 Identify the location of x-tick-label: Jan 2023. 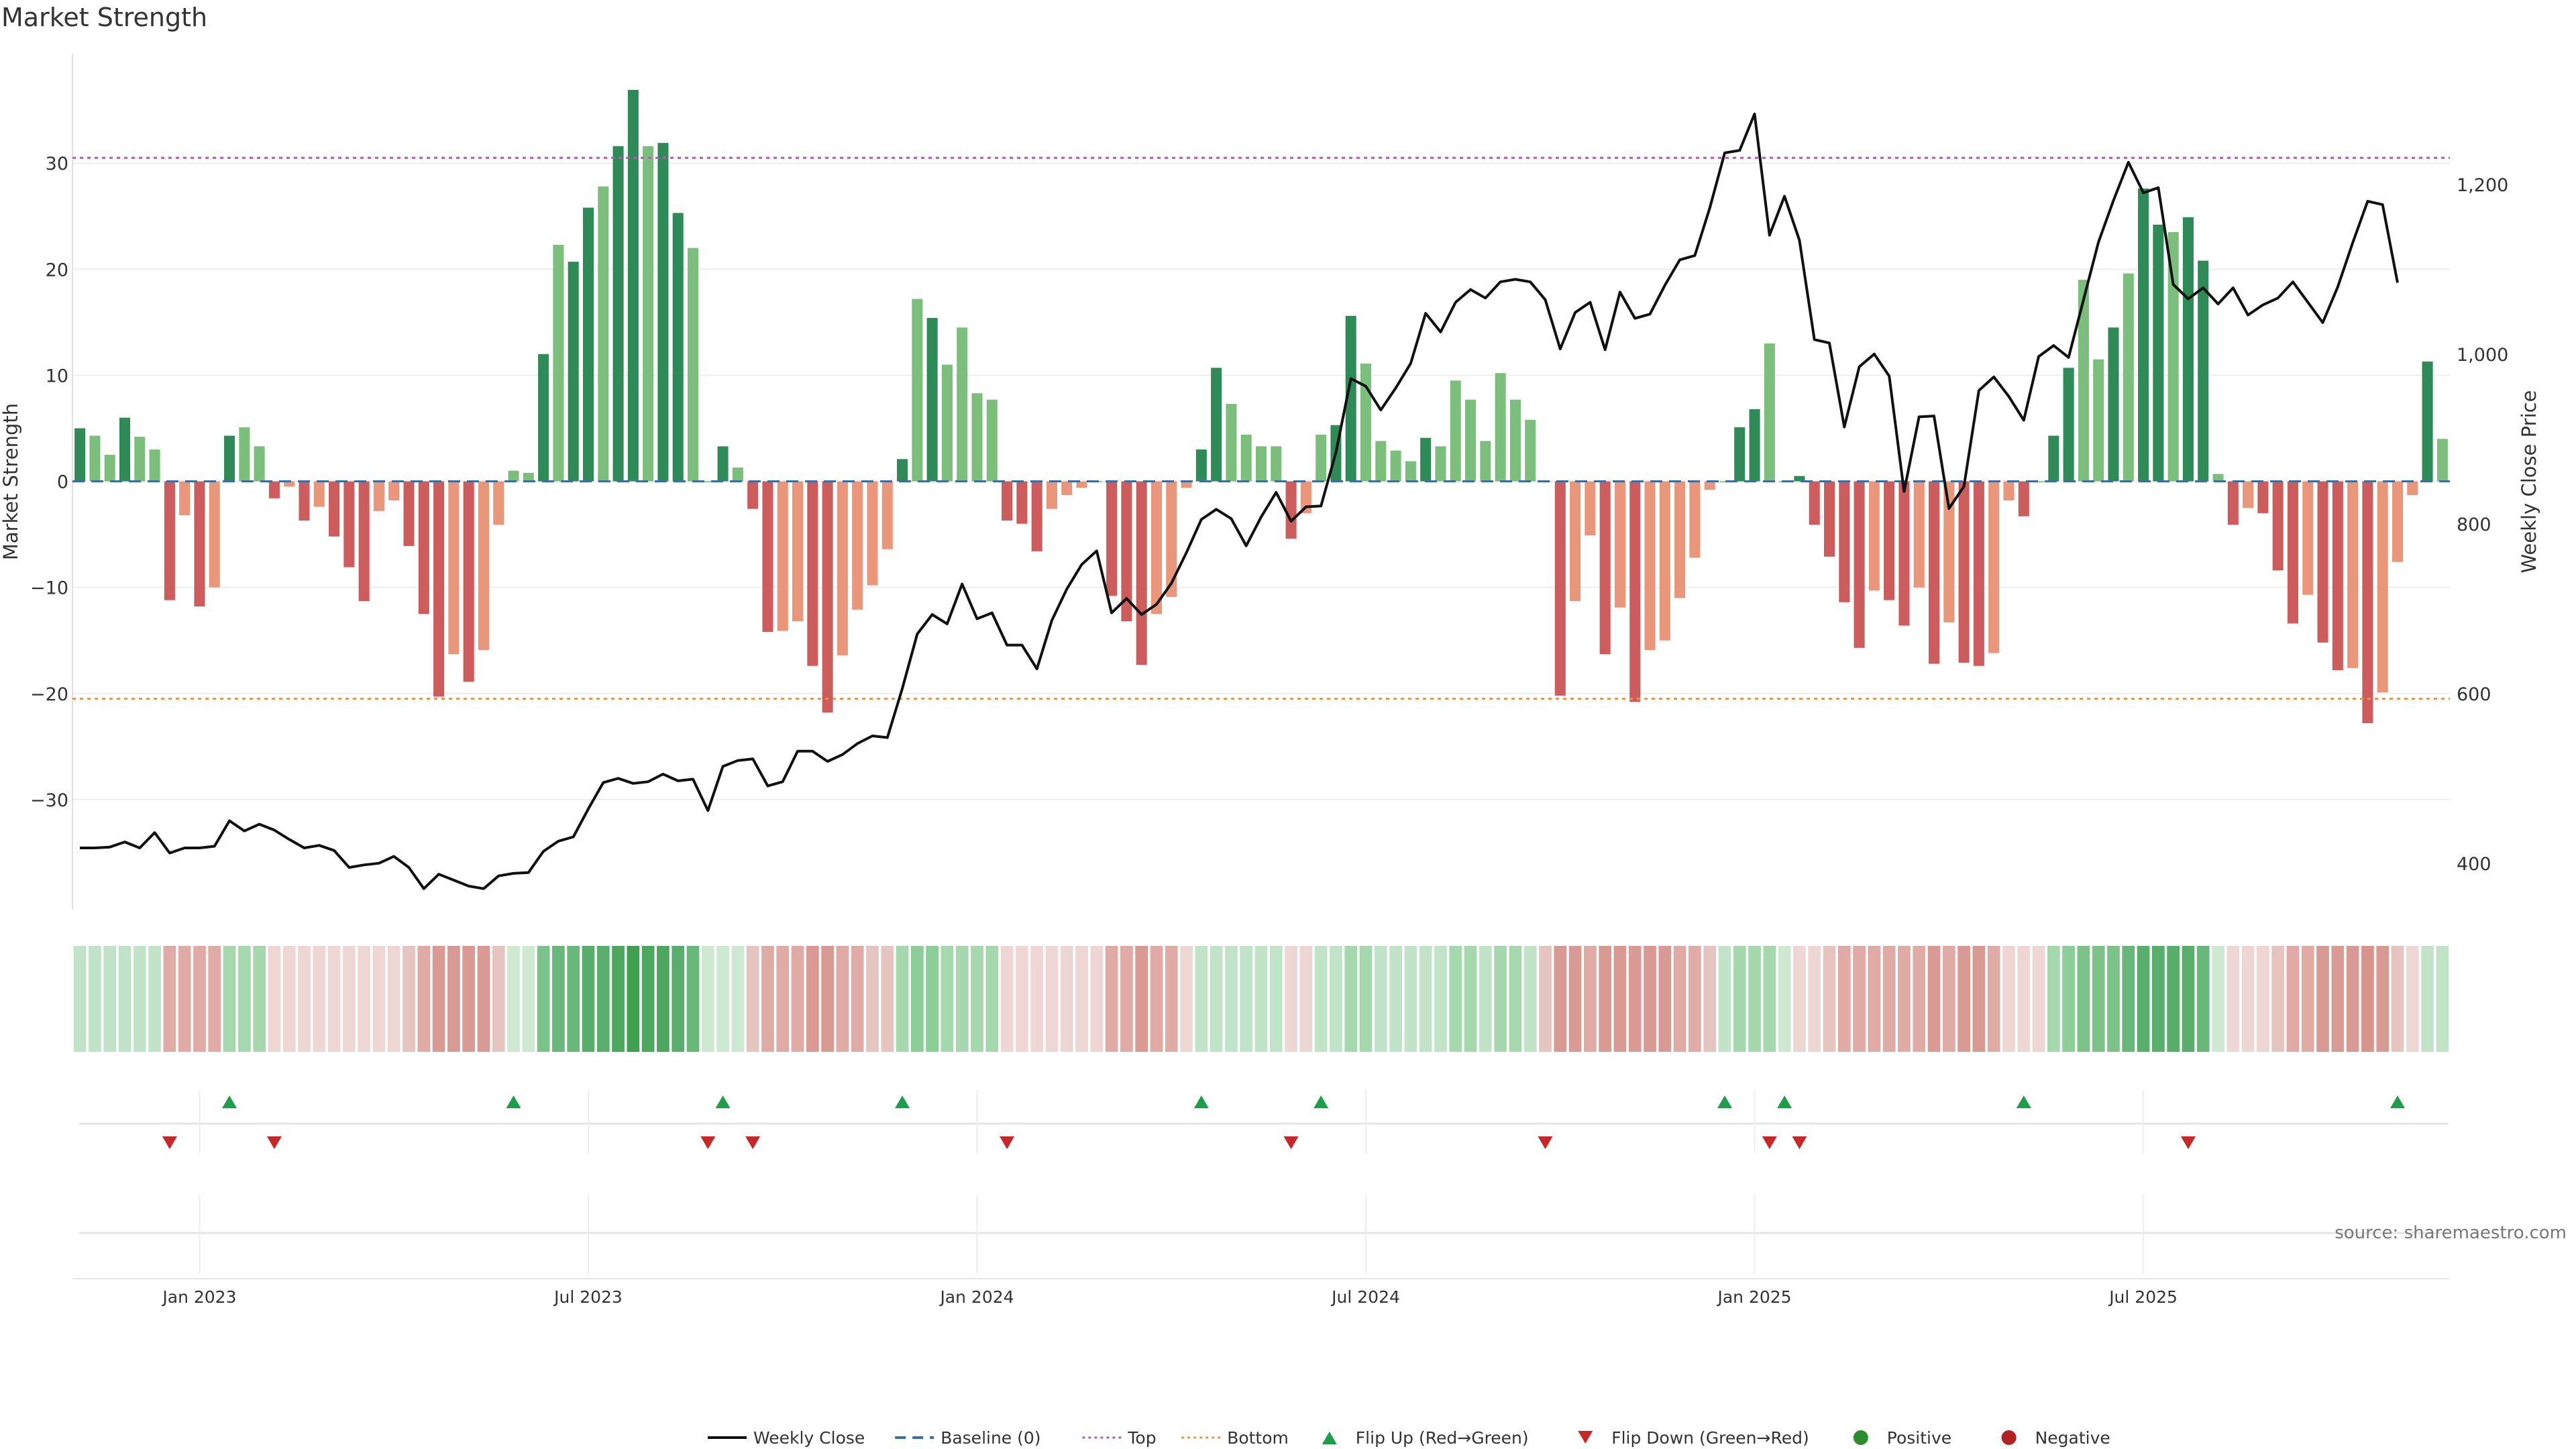
(198, 1297).